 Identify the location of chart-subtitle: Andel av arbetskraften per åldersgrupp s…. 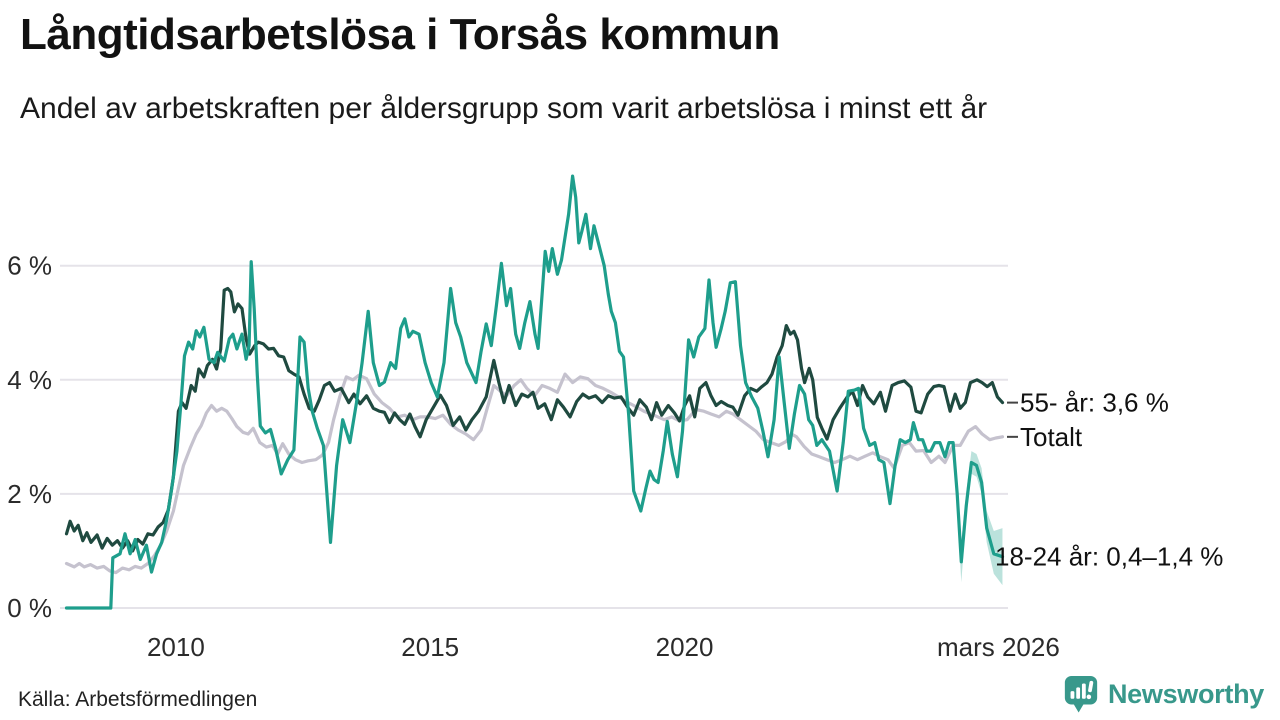
(504, 108).